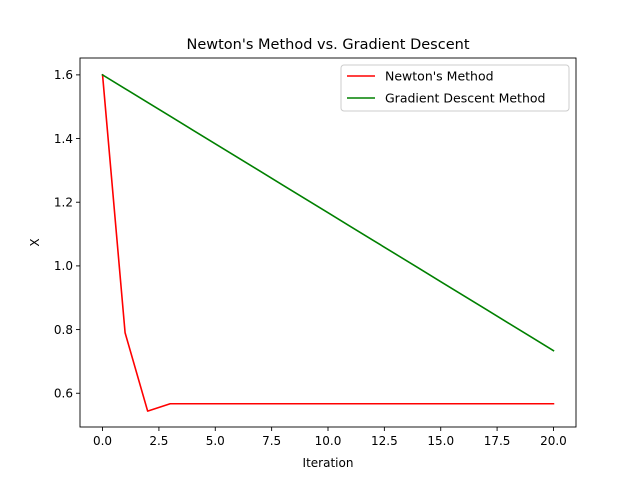 The width and height of the screenshot is (640, 480). What do you see at coordinates (102, 441) in the screenshot?
I see `x-tick-label: 0.0` at bounding box center [102, 441].